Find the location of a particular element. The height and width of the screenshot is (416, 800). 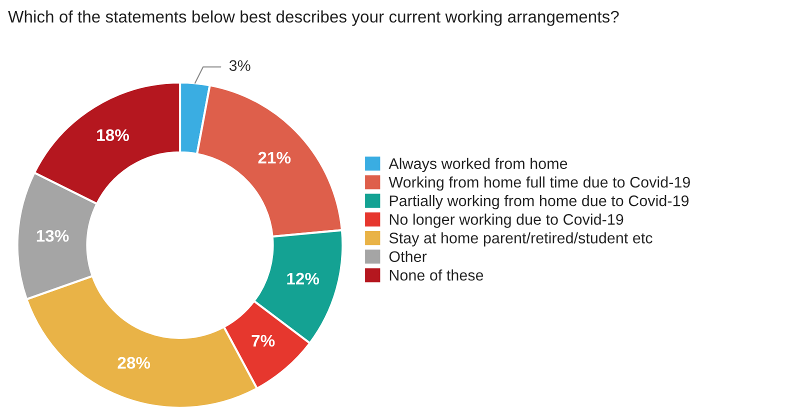

data-label: 13% is located at coordinates (52, 236).